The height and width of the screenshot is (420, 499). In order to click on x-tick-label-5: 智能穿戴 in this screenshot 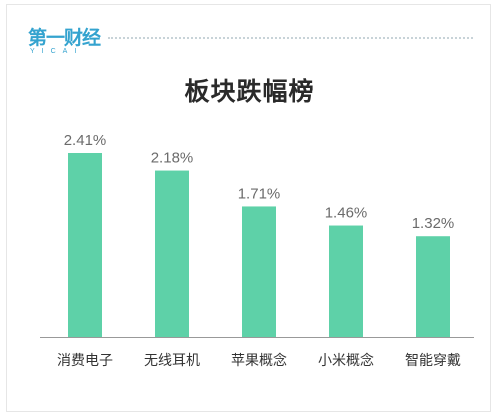, I will do `click(433, 361)`.